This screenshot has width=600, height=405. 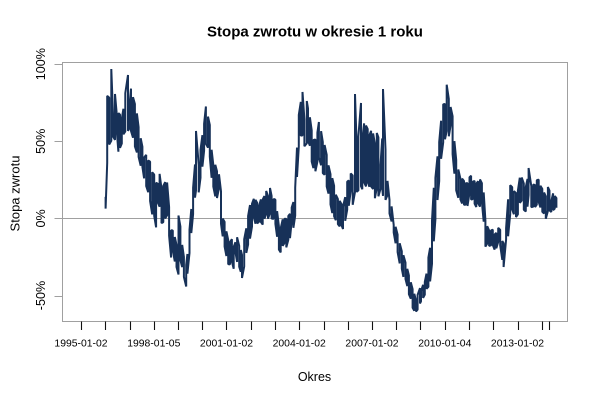 What do you see at coordinates (315, 32) in the screenshot?
I see `svg-text: Stopa zwrotu w okresie 1 roku` at bounding box center [315, 32].